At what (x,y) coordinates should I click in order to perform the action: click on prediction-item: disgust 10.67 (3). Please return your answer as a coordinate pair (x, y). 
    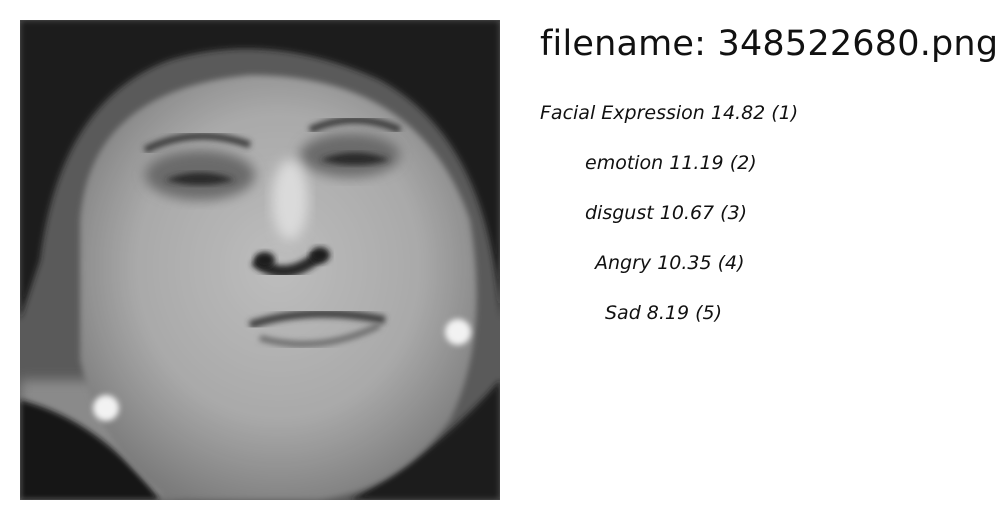
    Looking at the image, I should click on (666, 213).